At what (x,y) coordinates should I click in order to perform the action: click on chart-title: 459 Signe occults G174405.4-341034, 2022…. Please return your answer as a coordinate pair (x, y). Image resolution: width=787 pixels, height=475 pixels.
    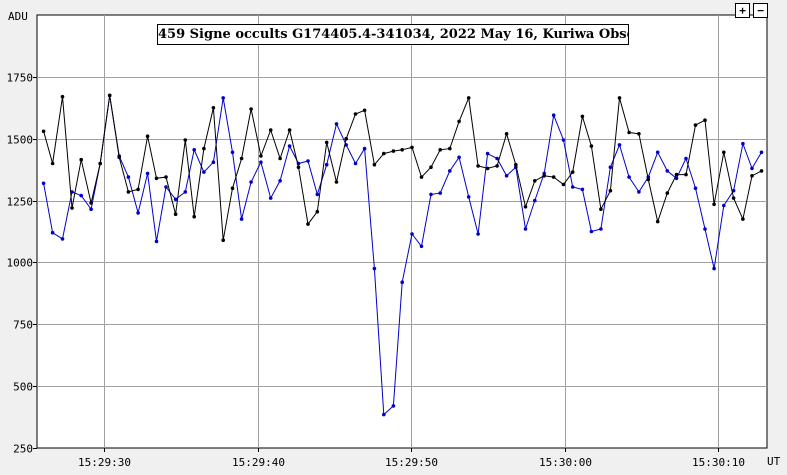
    Looking at the image, I should click on (393, 34).